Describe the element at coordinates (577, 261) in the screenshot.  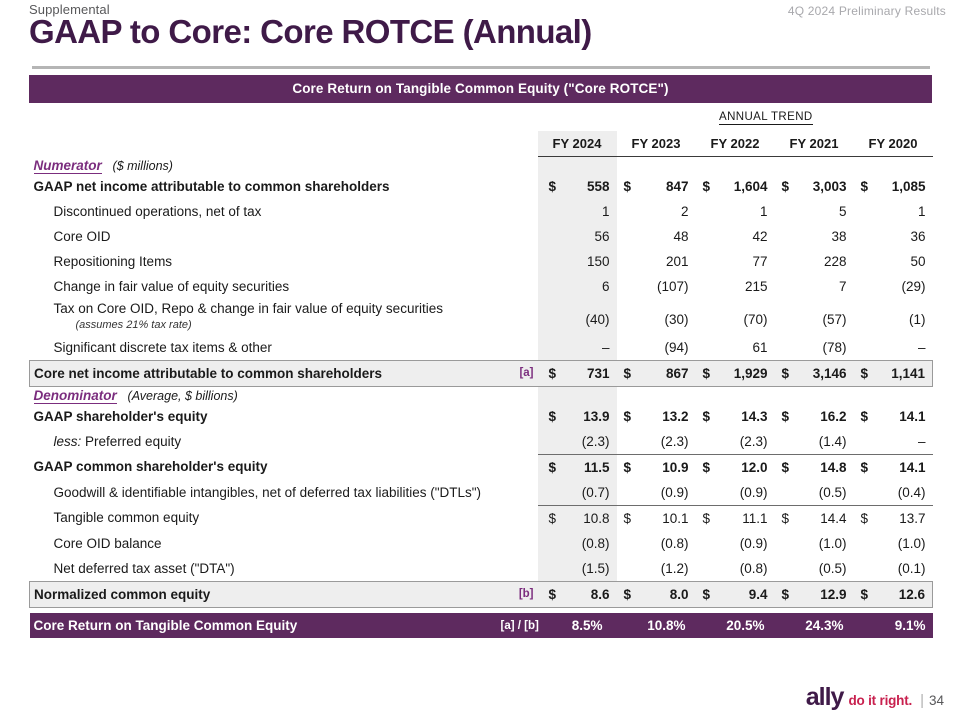
I see `cell-fy2024: 150` at that location.